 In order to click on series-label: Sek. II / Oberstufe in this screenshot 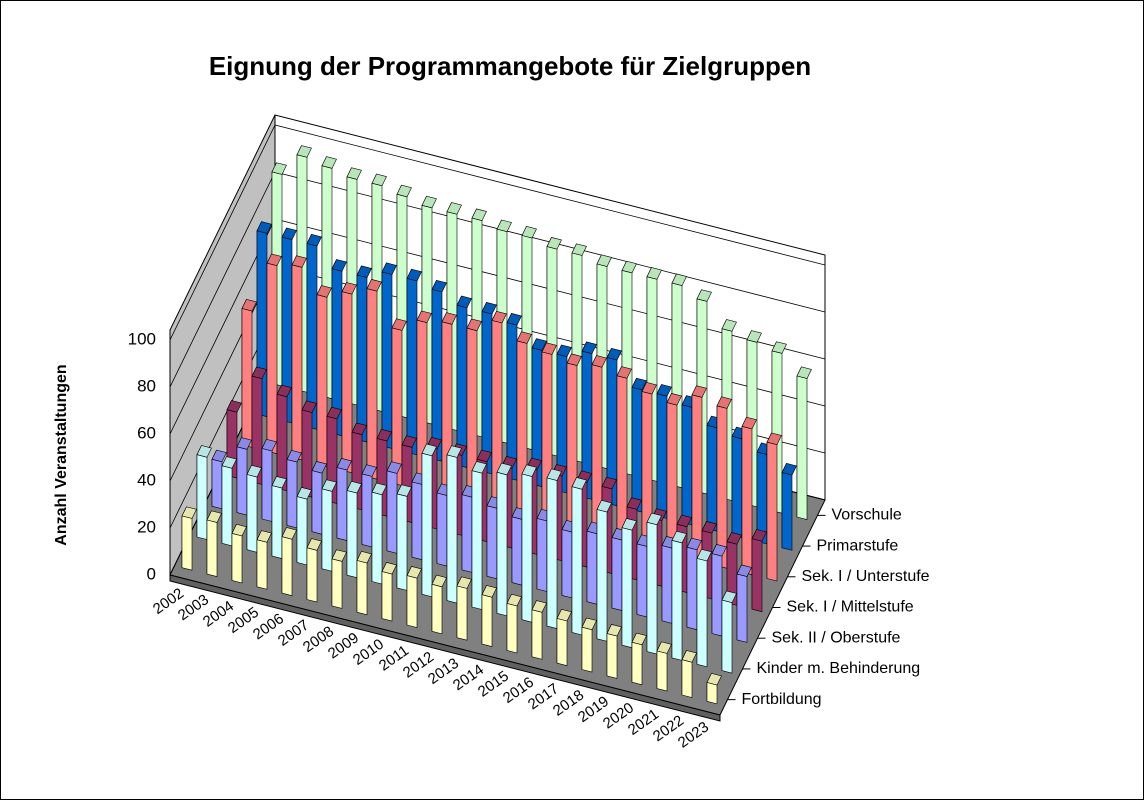, I will do `click(836, 637)`.